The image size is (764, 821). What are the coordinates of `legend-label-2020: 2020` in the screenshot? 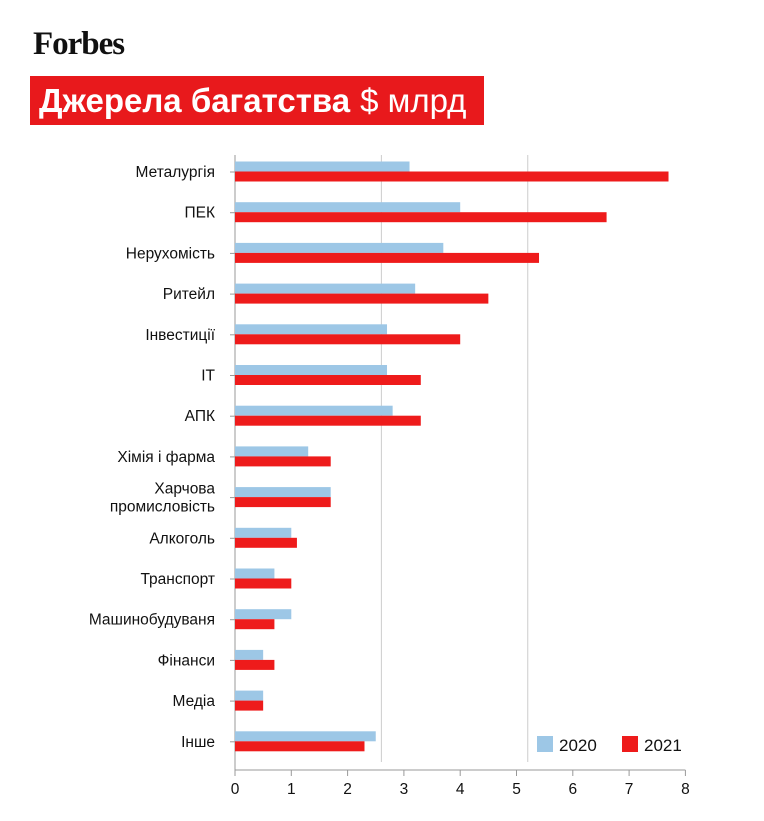 It's located at (578, 745).